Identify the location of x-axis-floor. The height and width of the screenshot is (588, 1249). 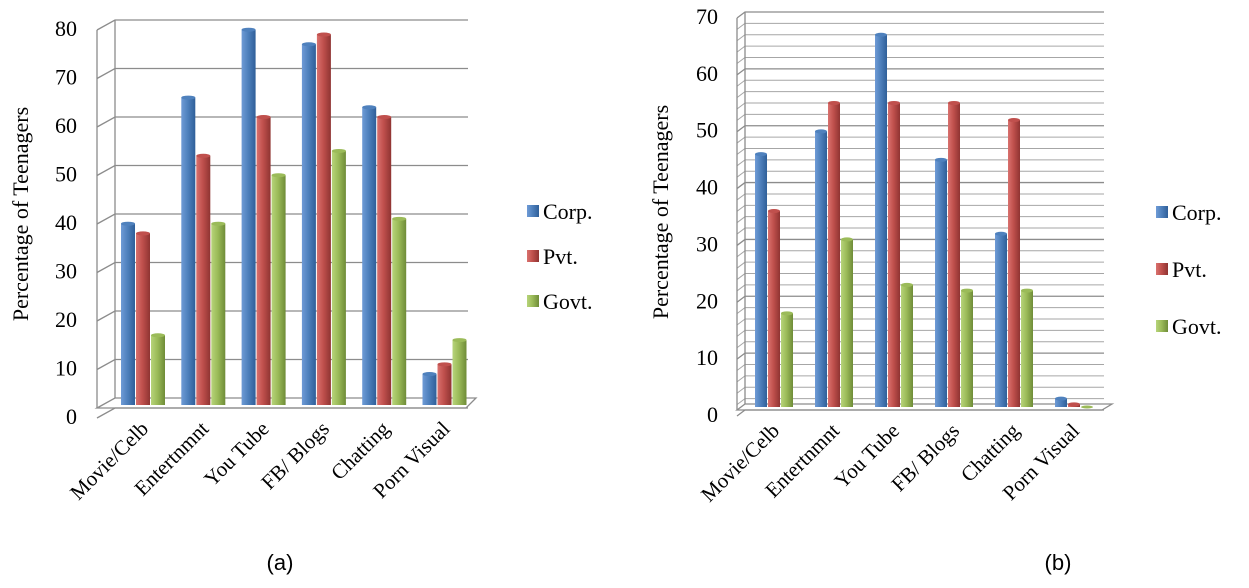
(925, 407).